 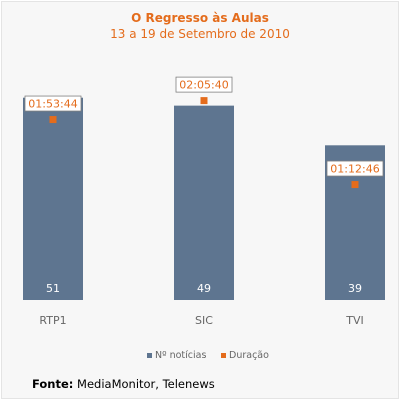 I want to click on duration-label: 02:05:40, so click(x=203, y=85).